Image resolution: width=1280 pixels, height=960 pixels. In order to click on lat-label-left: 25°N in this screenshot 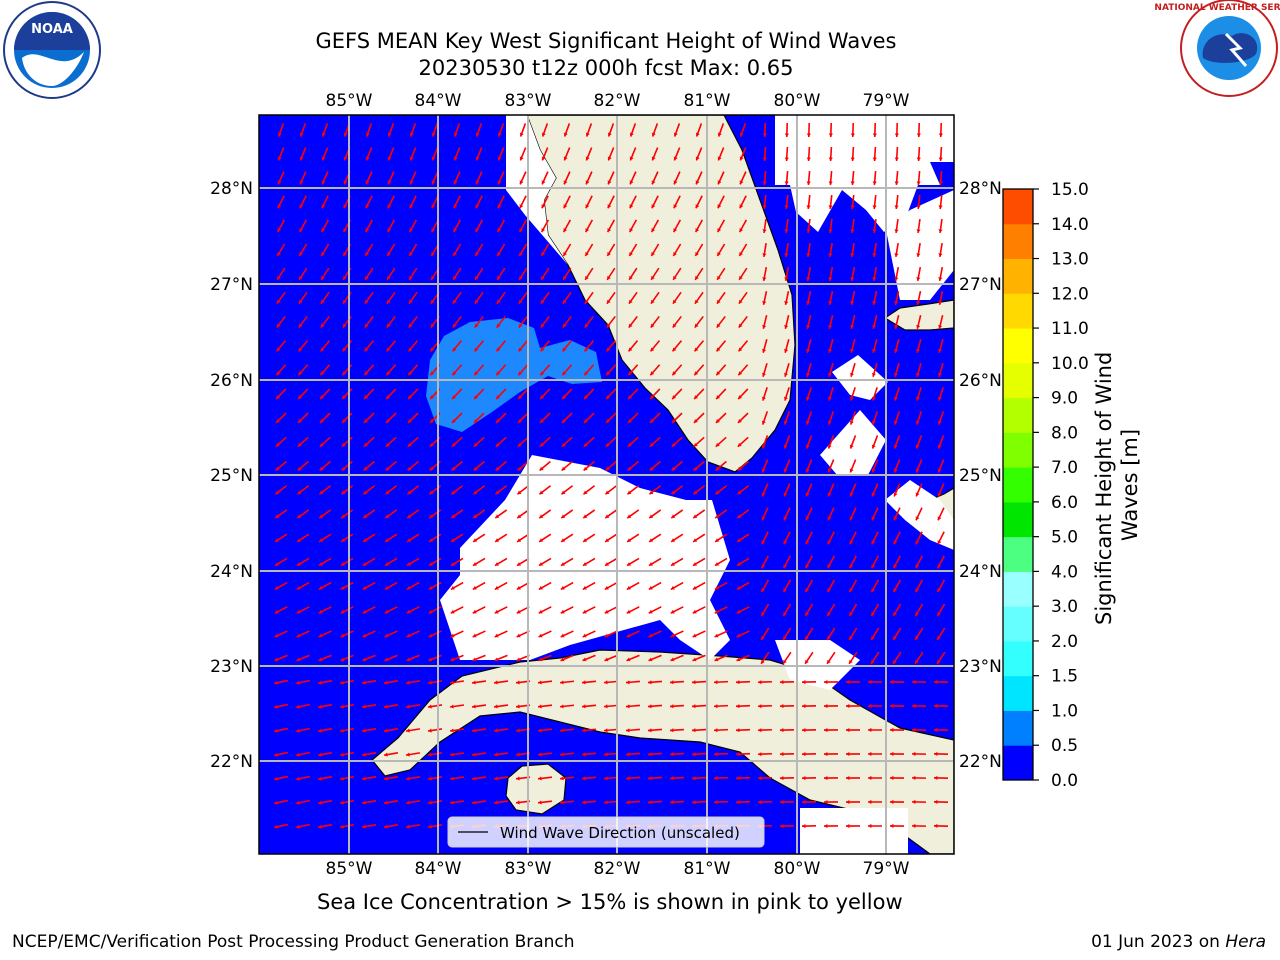, I will do `click(231, 476)`.